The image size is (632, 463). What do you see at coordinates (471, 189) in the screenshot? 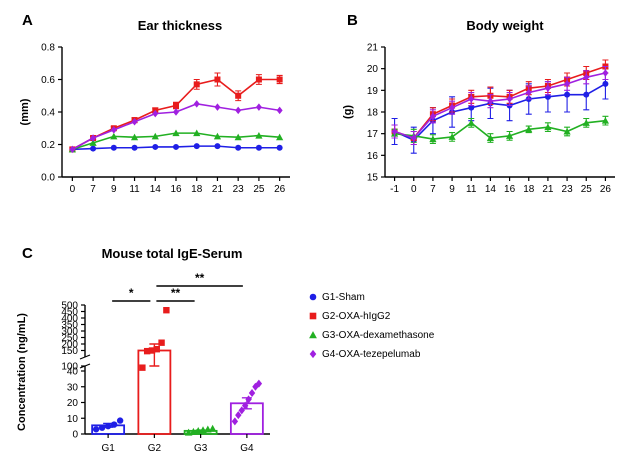
I see `chart-b-xtick-label: 11` at bounding box center [471, 189].